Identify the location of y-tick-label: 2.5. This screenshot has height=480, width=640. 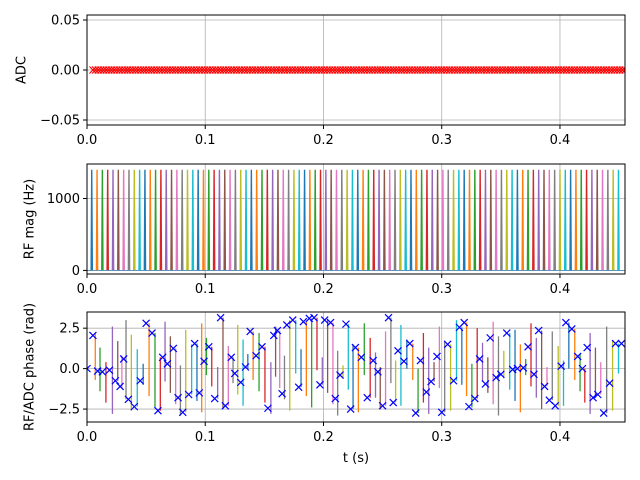
(69, 329).